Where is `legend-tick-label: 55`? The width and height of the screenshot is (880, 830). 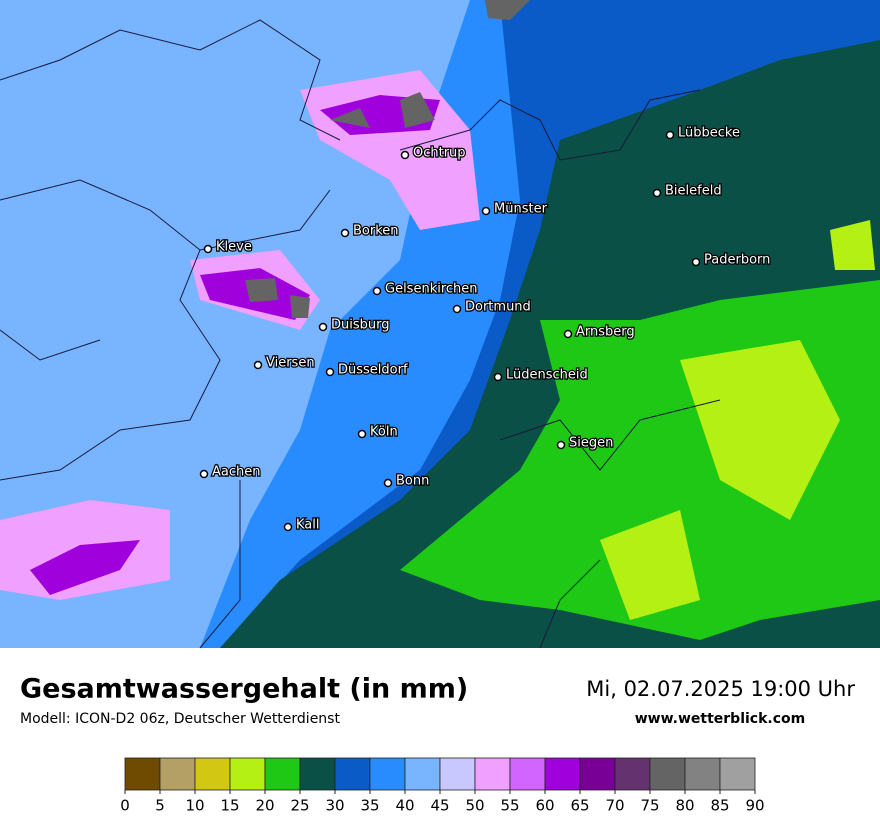
legend-tick-label: 55 is located at coordinates (509, 806).